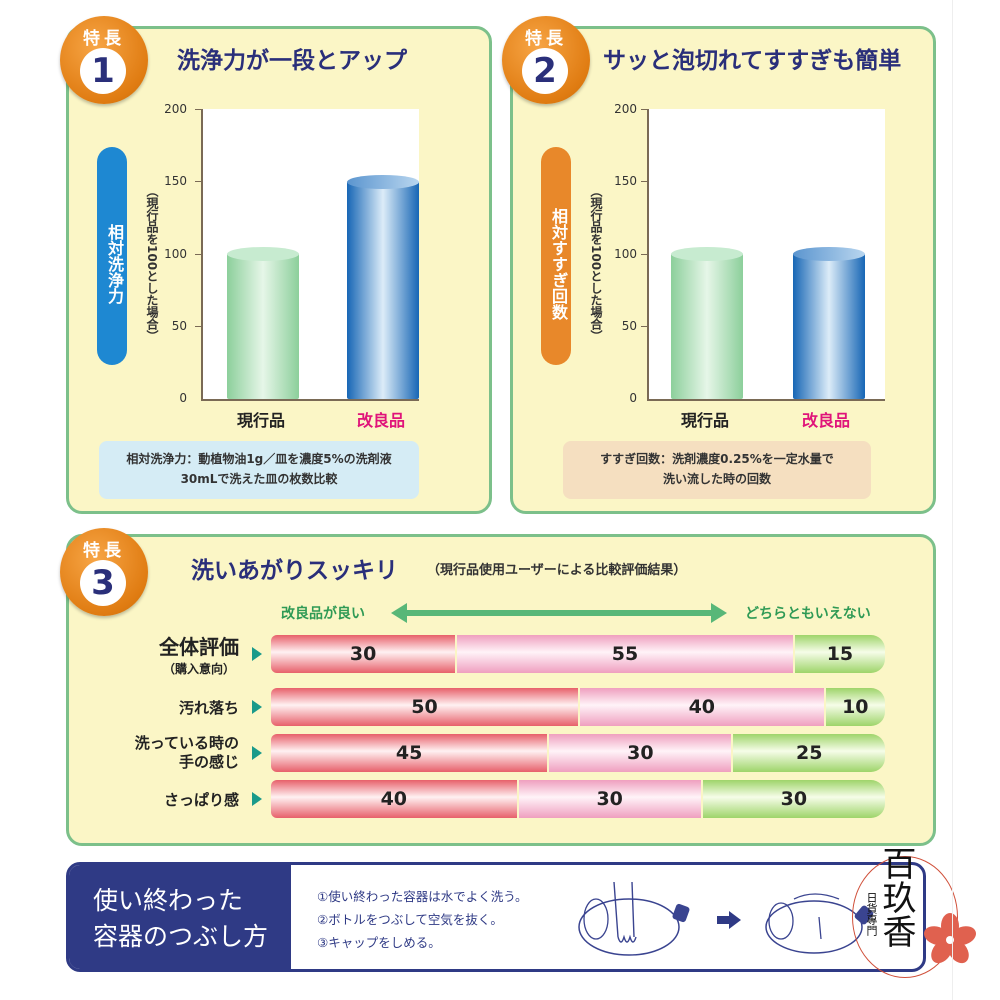 This screenshot has width=1000, height=1000. What do you see at coordinates (717, 470) in the screenshot?
I see `feature2-note: すすぎ回数：洗剤濃度0.25%を一定水量で 洗い流した時の回数` at bounding box center [717, 470].